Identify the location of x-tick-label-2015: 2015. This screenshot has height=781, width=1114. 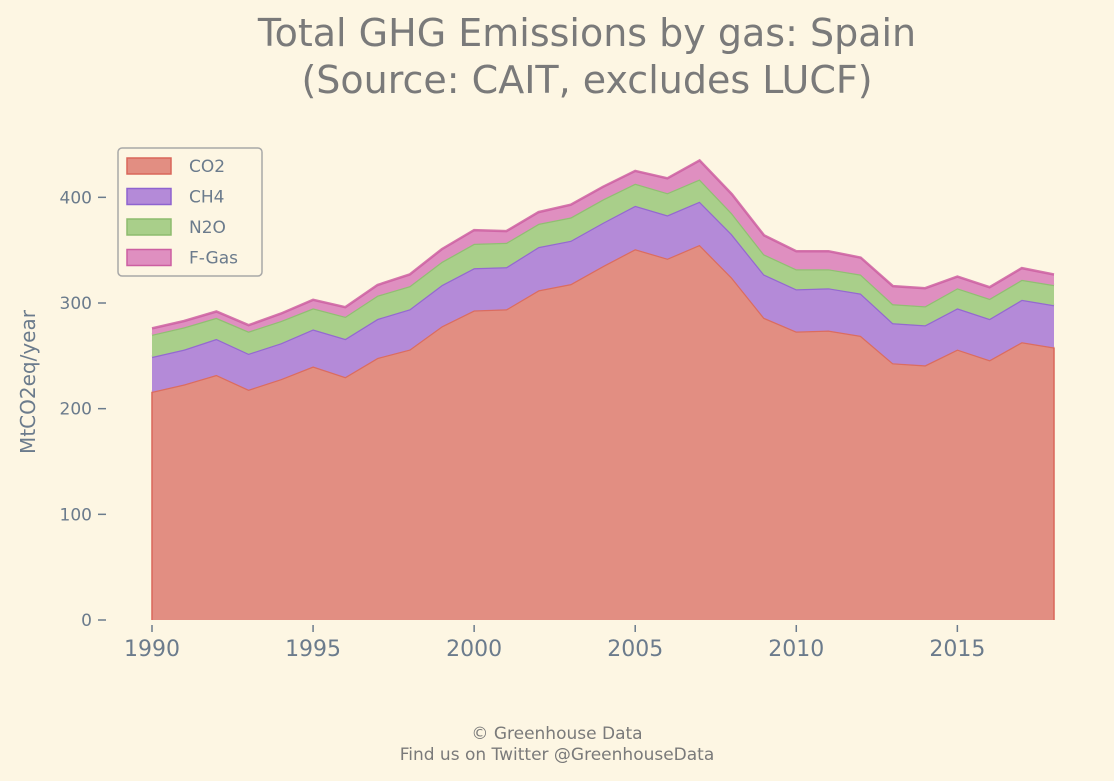
(957, 649).